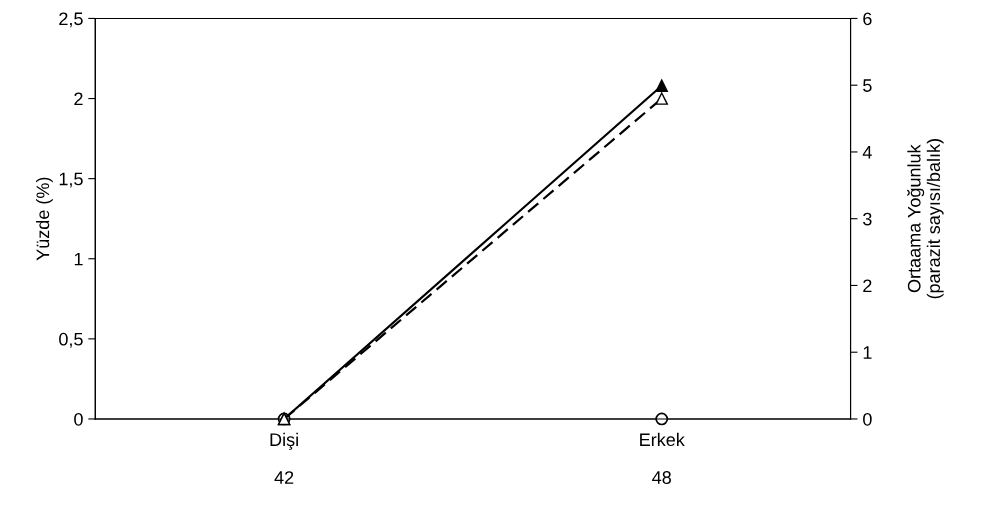 This screenshot has width=1003, height=527. I want to click on y-tick-label: 0, so click(78, 419).